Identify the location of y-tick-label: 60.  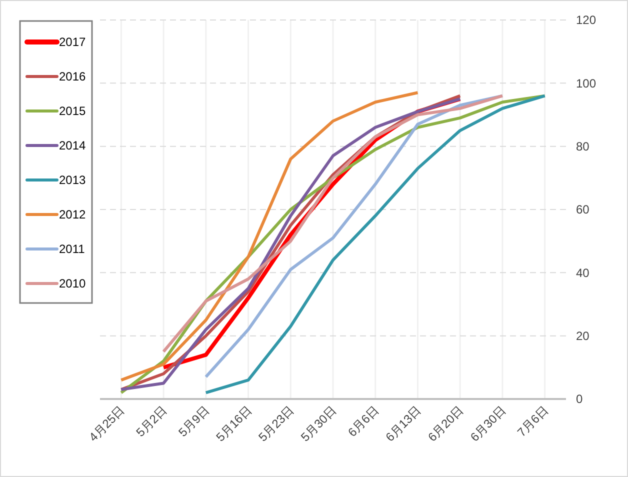
(583, 209).